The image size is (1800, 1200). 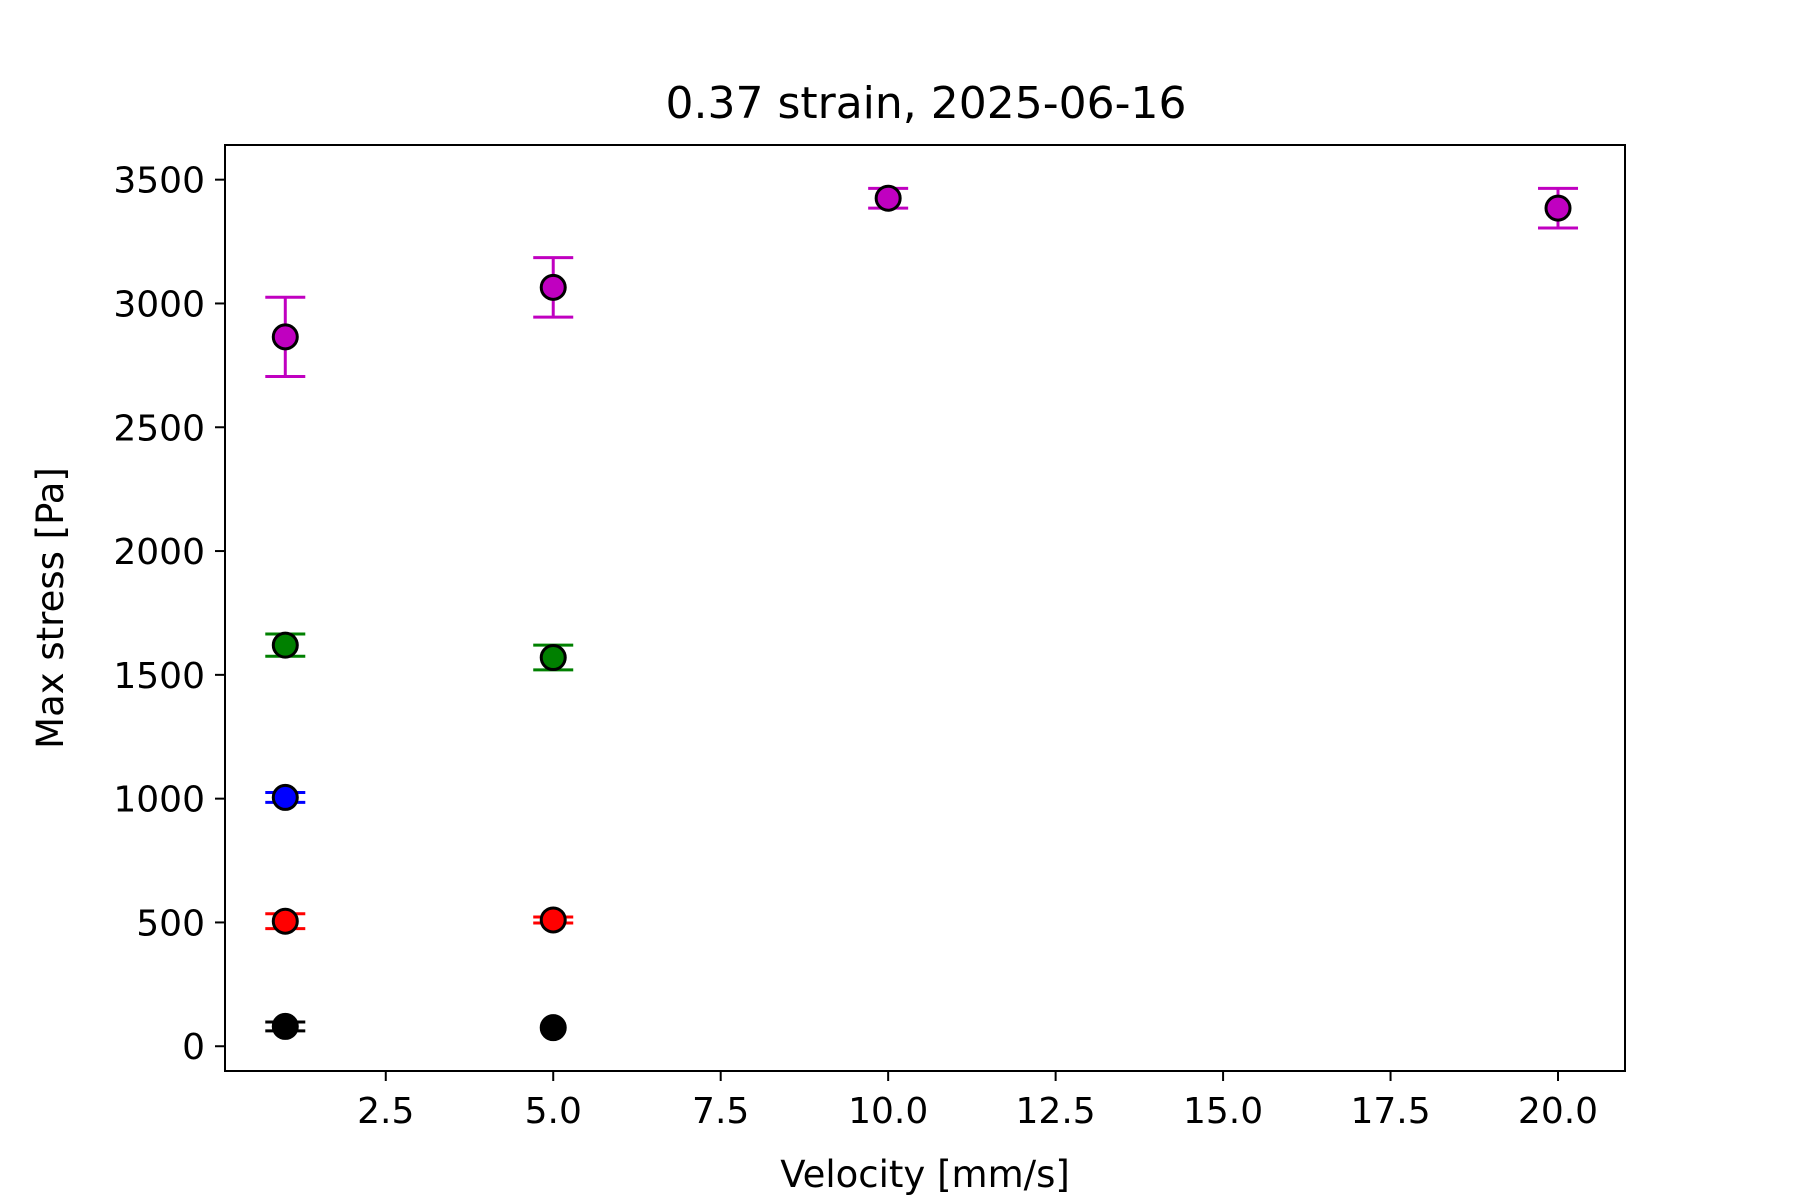 I want to click on y-tick-label: 3500, so click(x=159, y=181).